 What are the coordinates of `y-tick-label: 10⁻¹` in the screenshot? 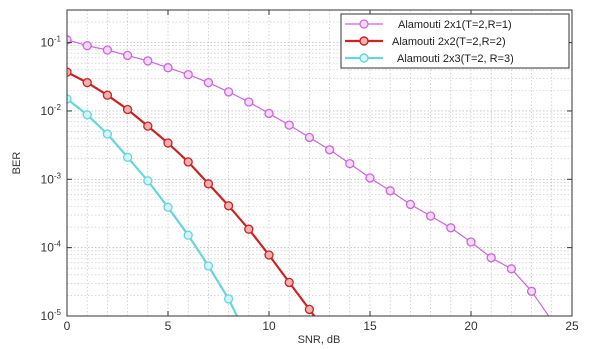 It's located at (51, 42).